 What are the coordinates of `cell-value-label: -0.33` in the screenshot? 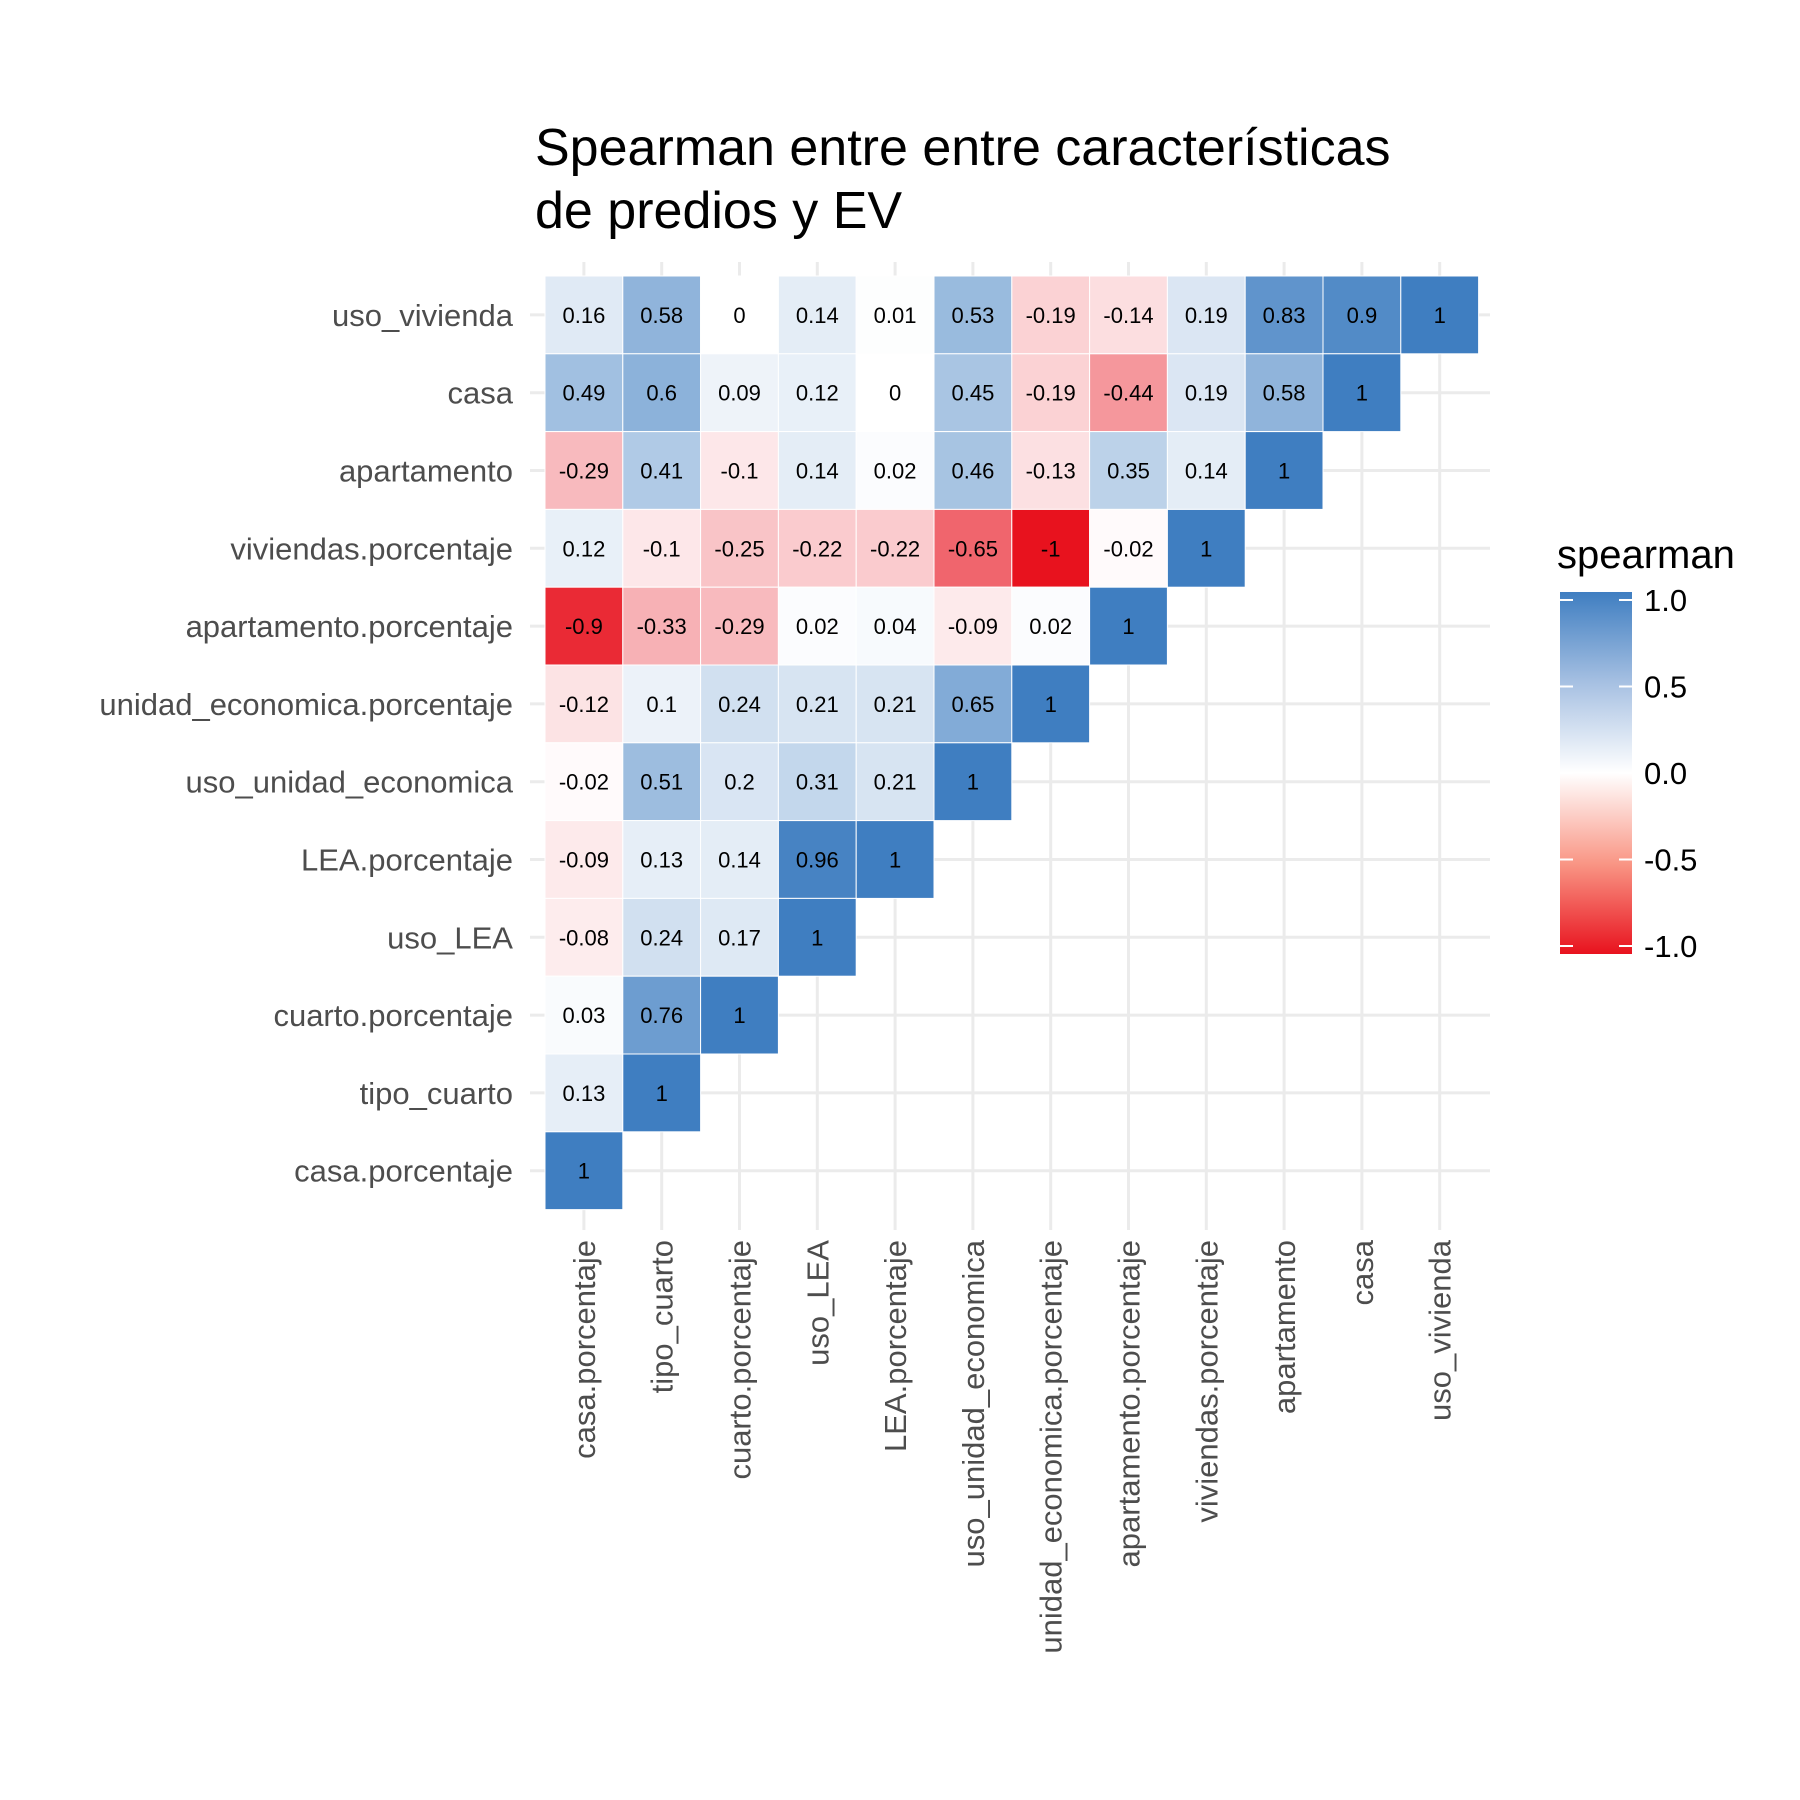 It's located at (662, 626).